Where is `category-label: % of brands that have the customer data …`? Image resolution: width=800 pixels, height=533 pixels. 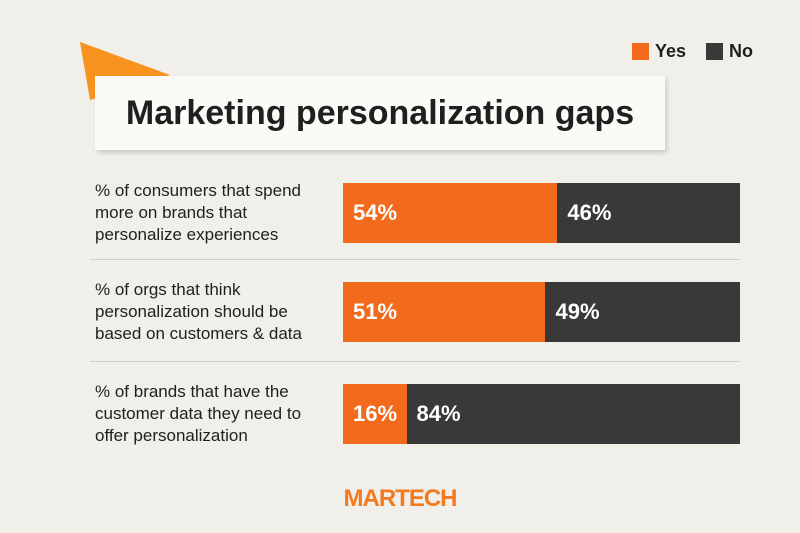 category-label: % of brands that have the customer data … is located at coordinates (198, 413).